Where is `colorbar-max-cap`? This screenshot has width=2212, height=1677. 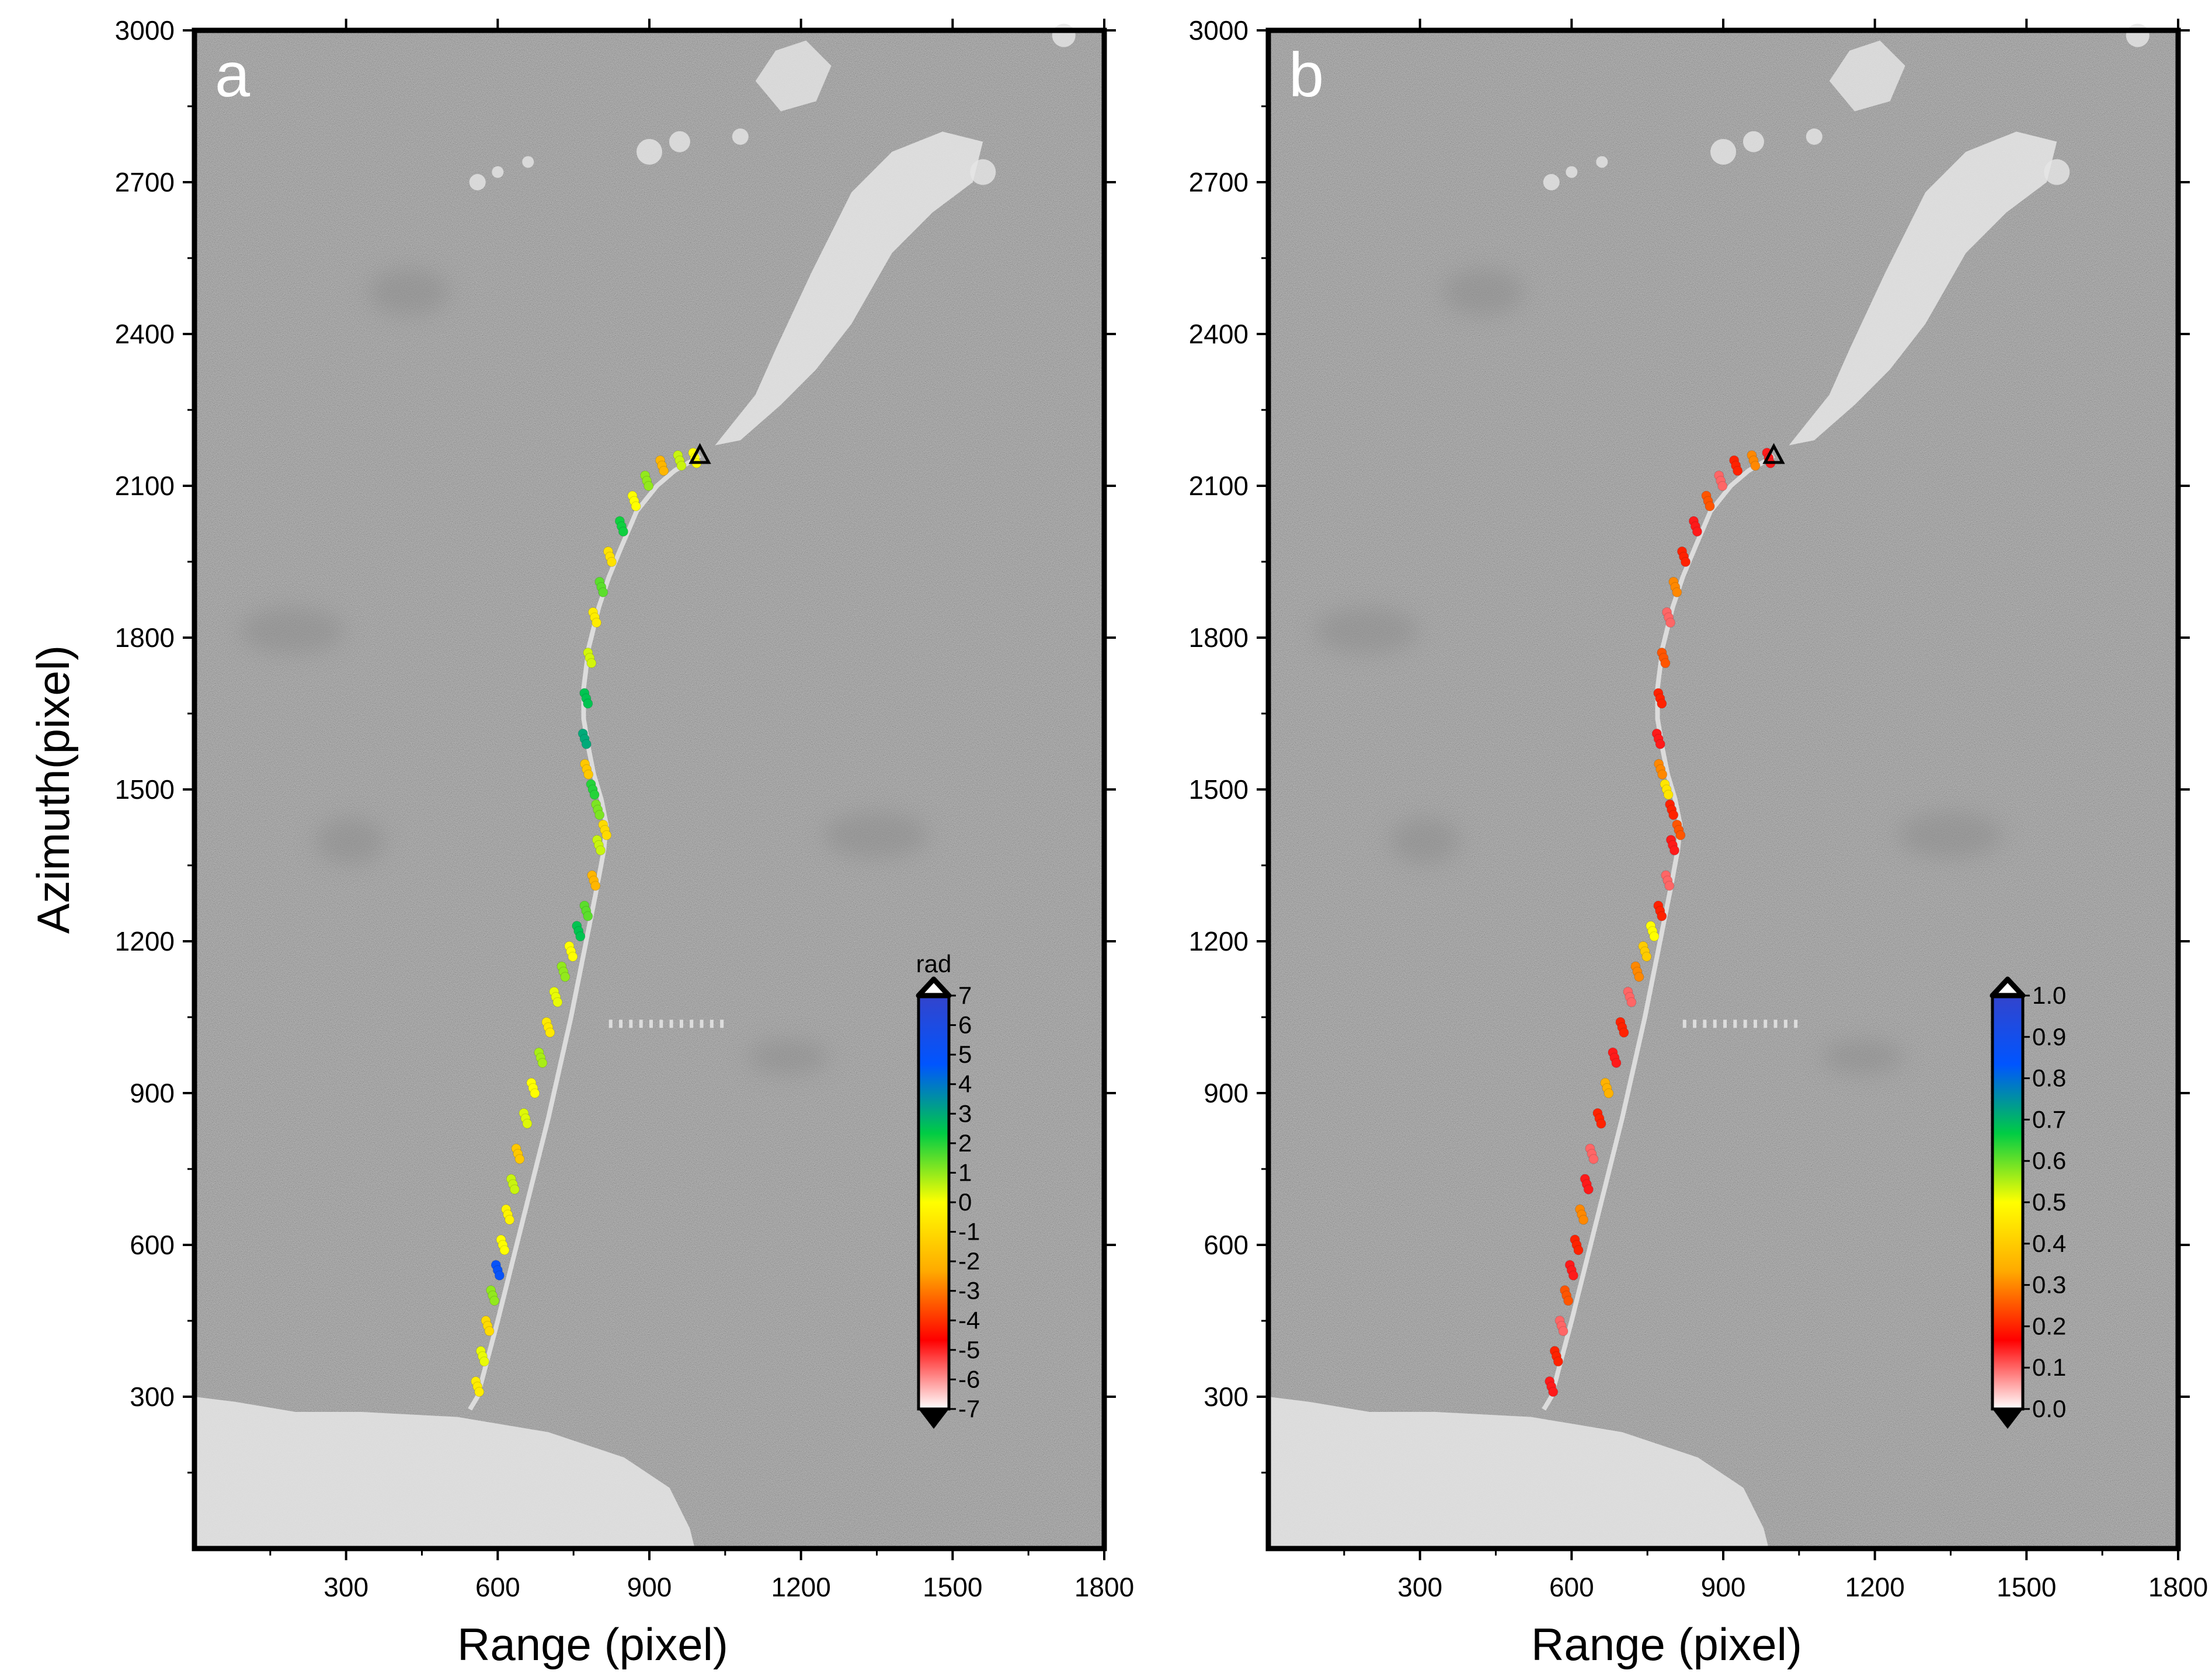
colorbar-max-cap is located at coordinates (934, 987).